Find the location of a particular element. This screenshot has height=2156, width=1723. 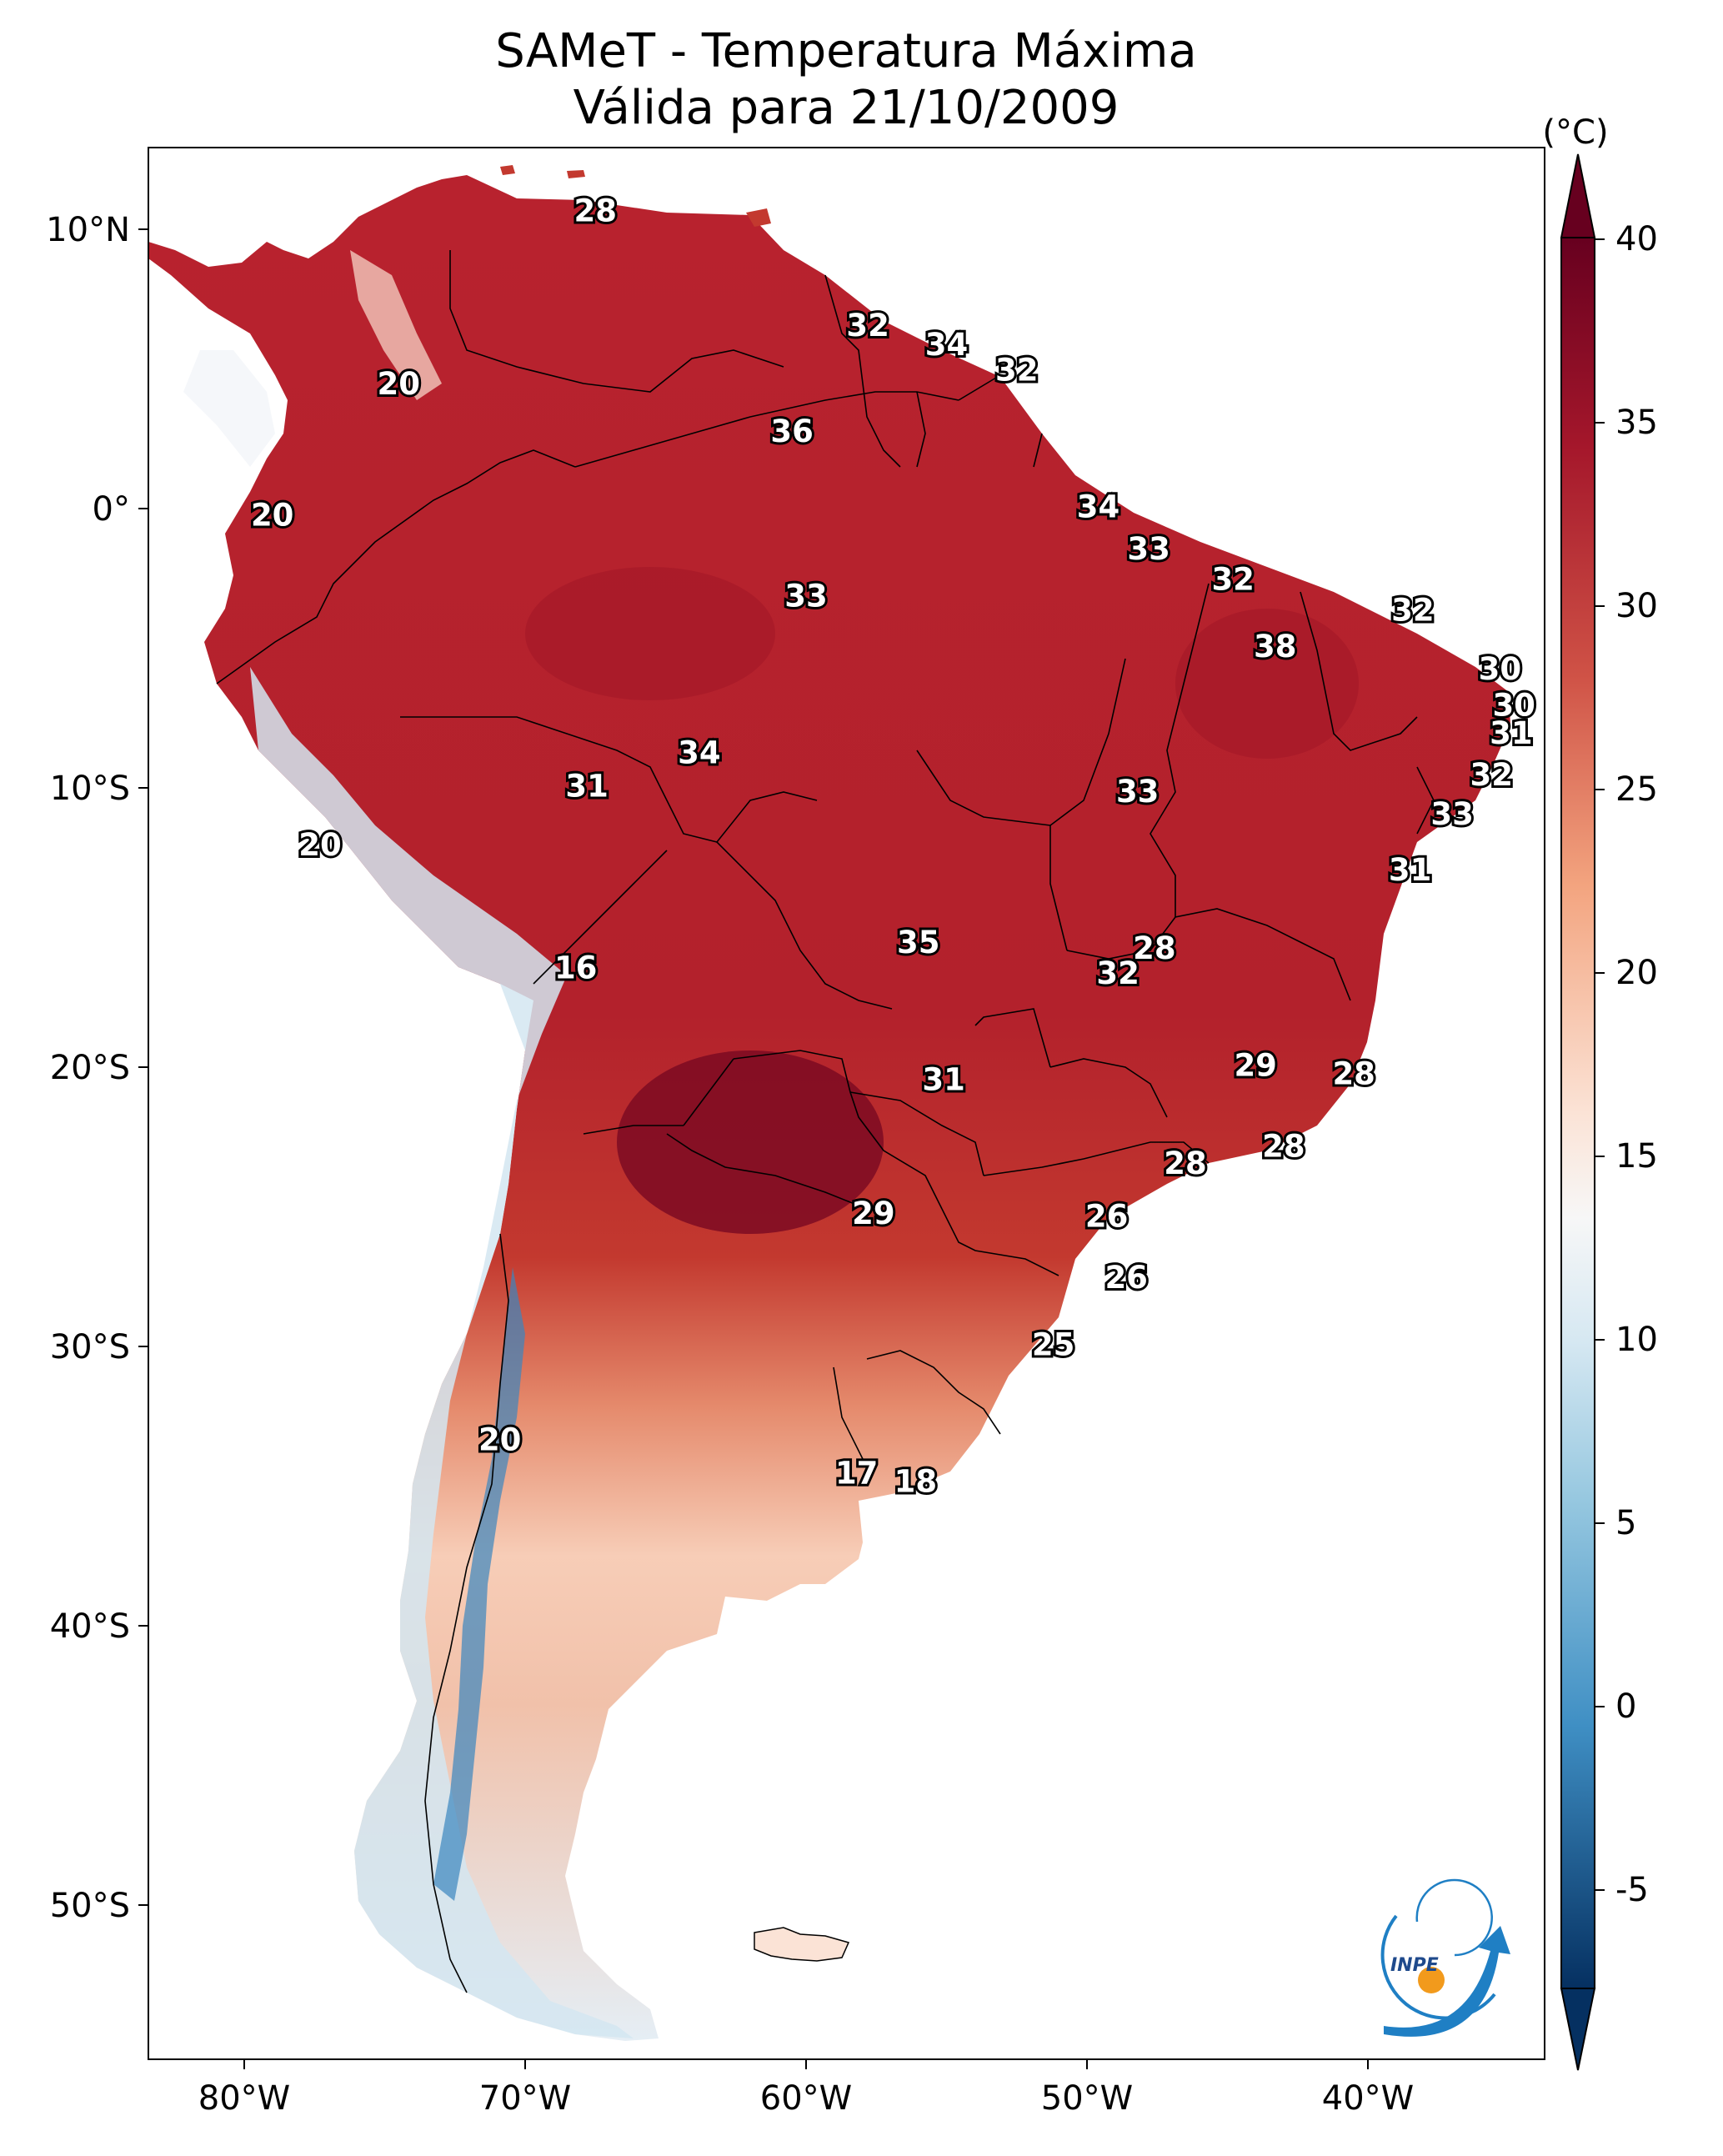

logo-text: INPE is located at coordinates (1414, 1965).